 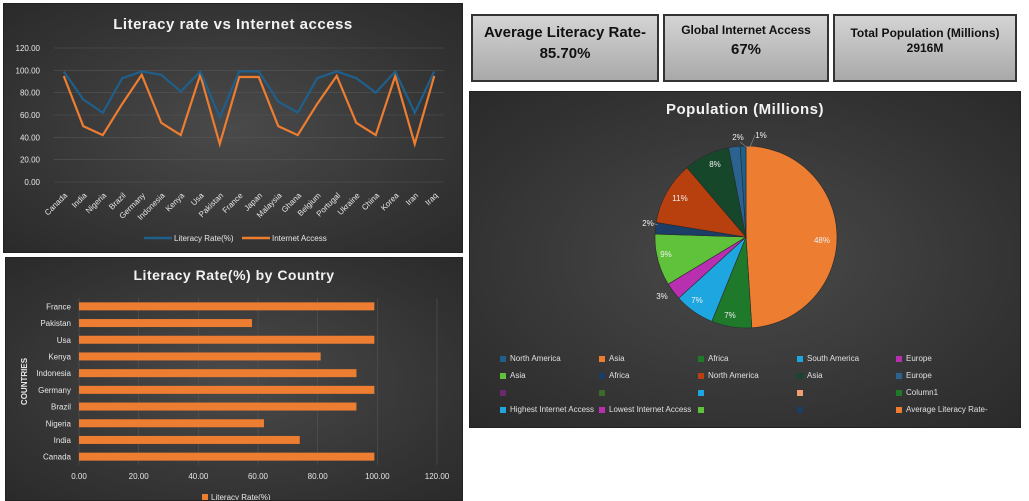 I want to click on x-tick-label: China, so click(x=371, y=202).